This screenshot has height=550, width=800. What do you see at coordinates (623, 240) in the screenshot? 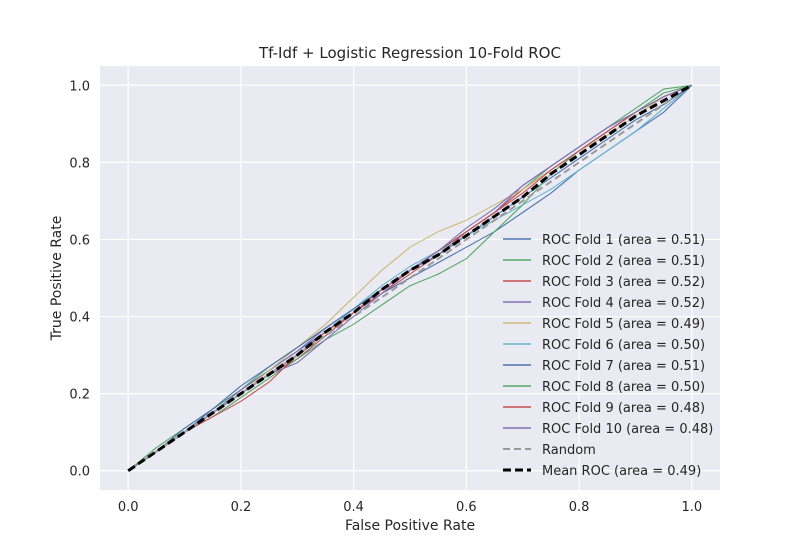
I see `legend-label: ROC Fold 1 (area = 0.51)` at bounding box center [623, 240].